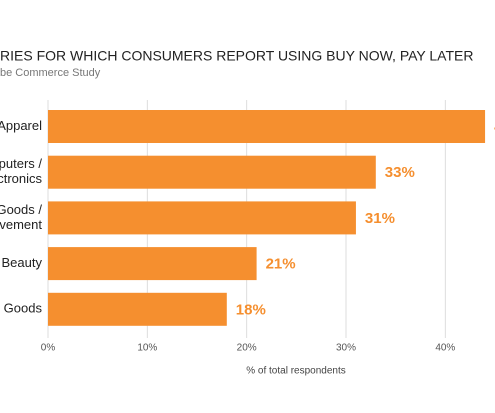  I want to click on y-tick-label: Apparel, so click(21, 125).